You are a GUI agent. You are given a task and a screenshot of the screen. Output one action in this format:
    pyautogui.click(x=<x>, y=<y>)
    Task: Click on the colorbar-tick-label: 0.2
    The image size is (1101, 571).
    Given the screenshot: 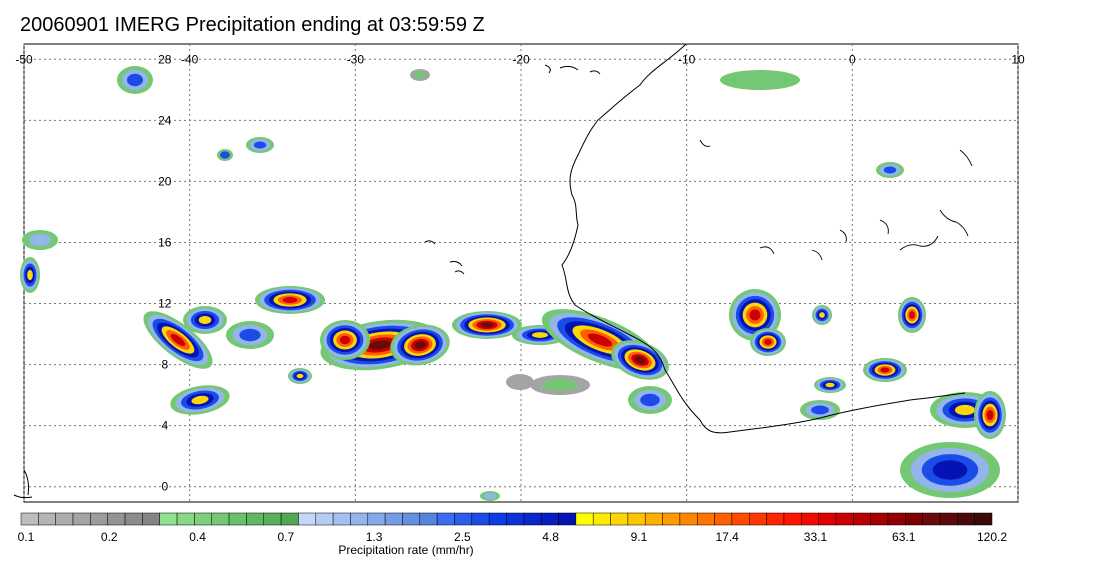 What is the action you would take?
    pyautogui.click(x=109, y=537)
    